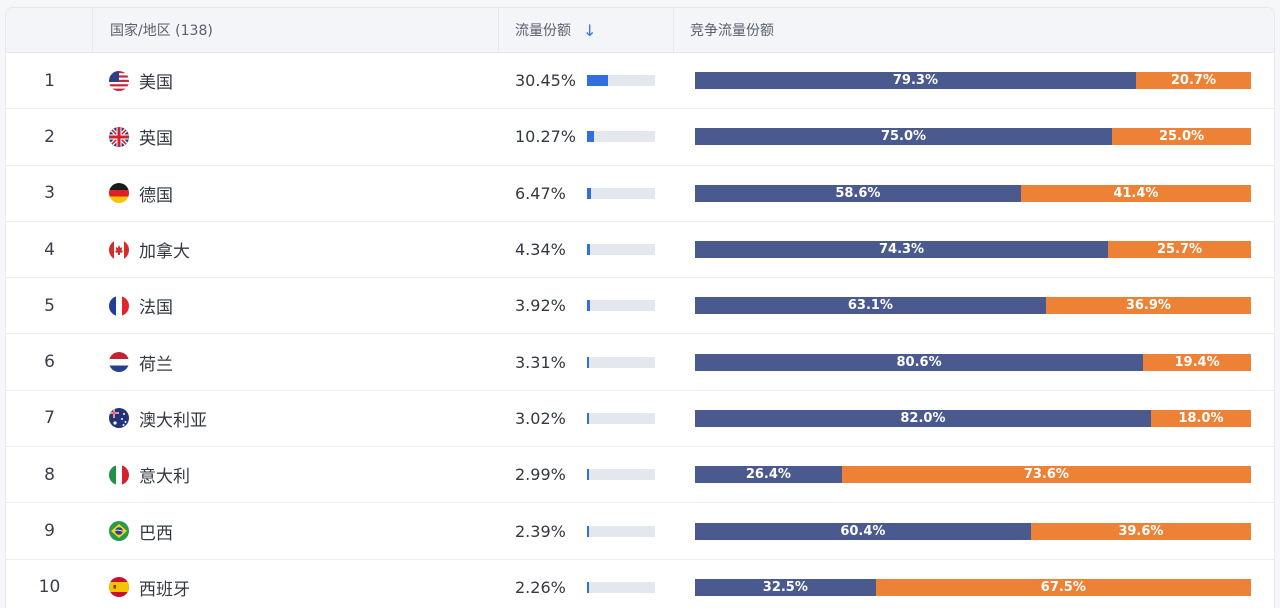 This screenshot has height=608, width=1280. I want to click on share-column-label: 流量份额, so click(543, 31).